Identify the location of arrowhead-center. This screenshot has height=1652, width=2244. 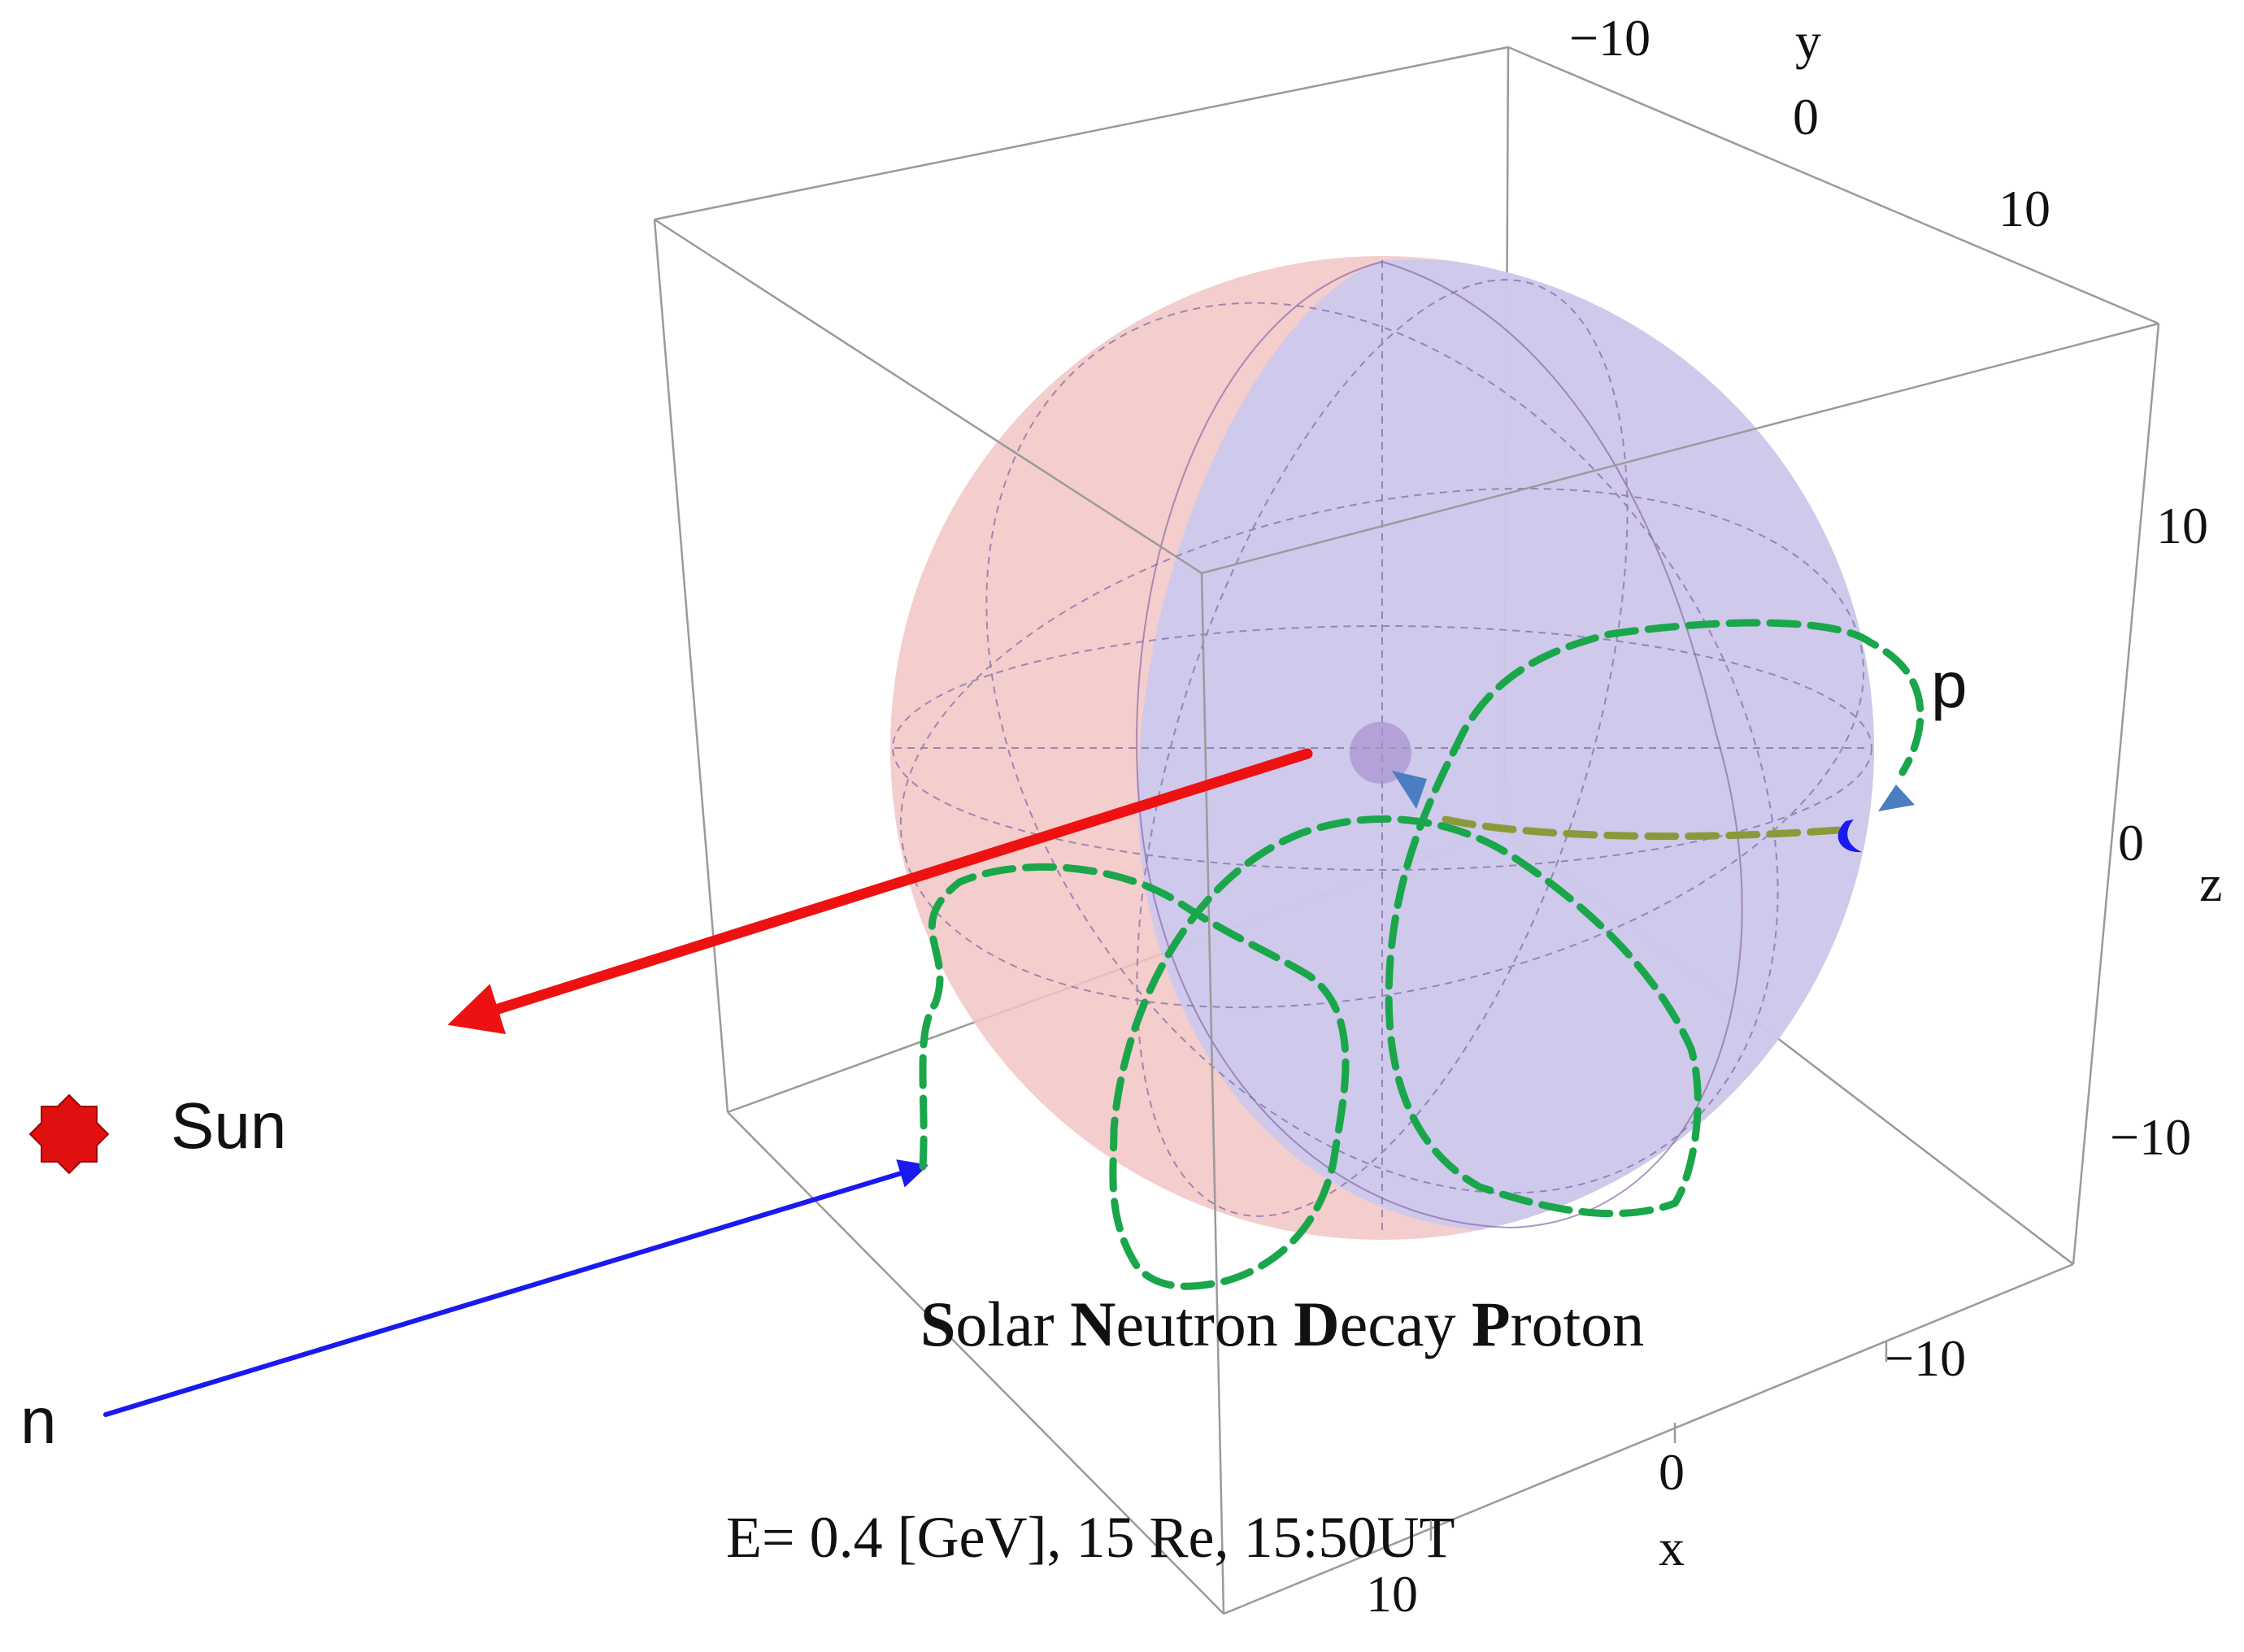
(1409, 790).